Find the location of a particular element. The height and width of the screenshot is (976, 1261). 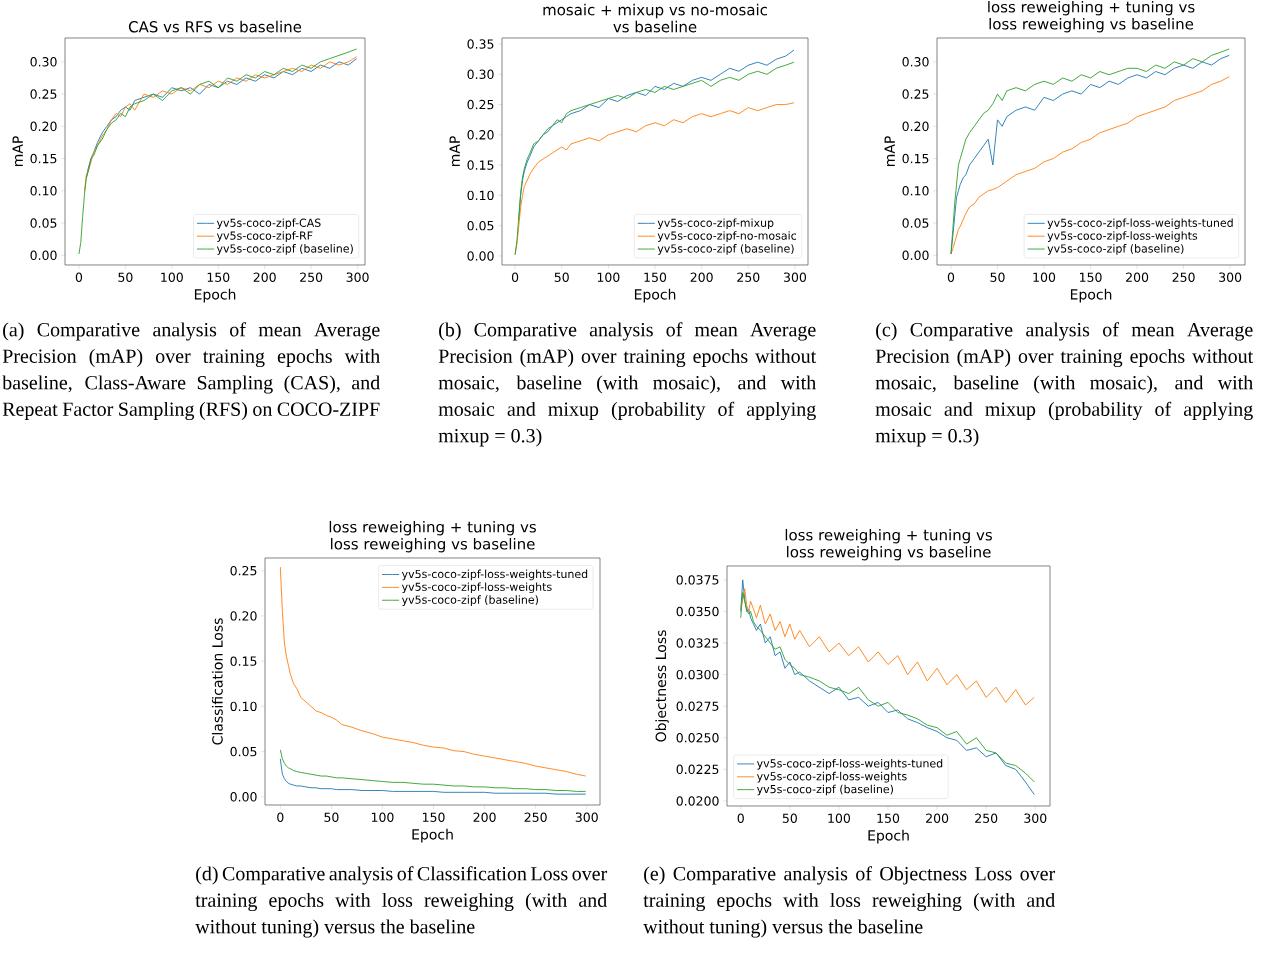

chart-title: mosaic + mixup vs no-mosaic is located at coordinates (655, 11).